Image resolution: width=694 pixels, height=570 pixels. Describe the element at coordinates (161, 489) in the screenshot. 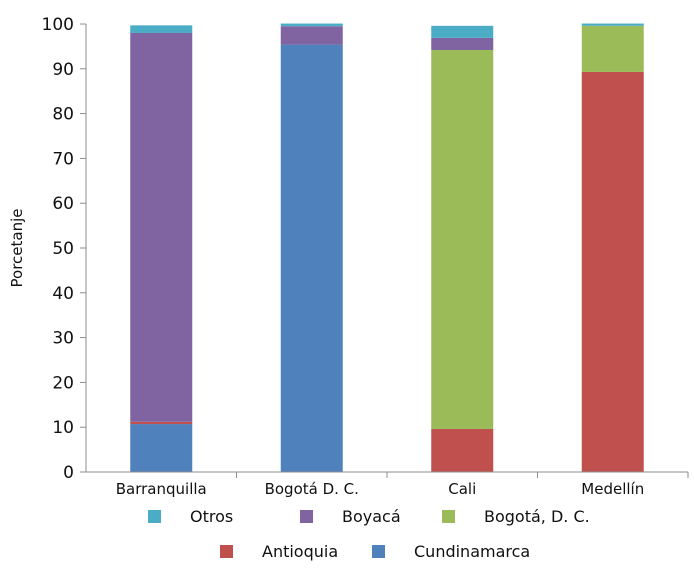

I see `x-category-label: Barranquilla` at that location.